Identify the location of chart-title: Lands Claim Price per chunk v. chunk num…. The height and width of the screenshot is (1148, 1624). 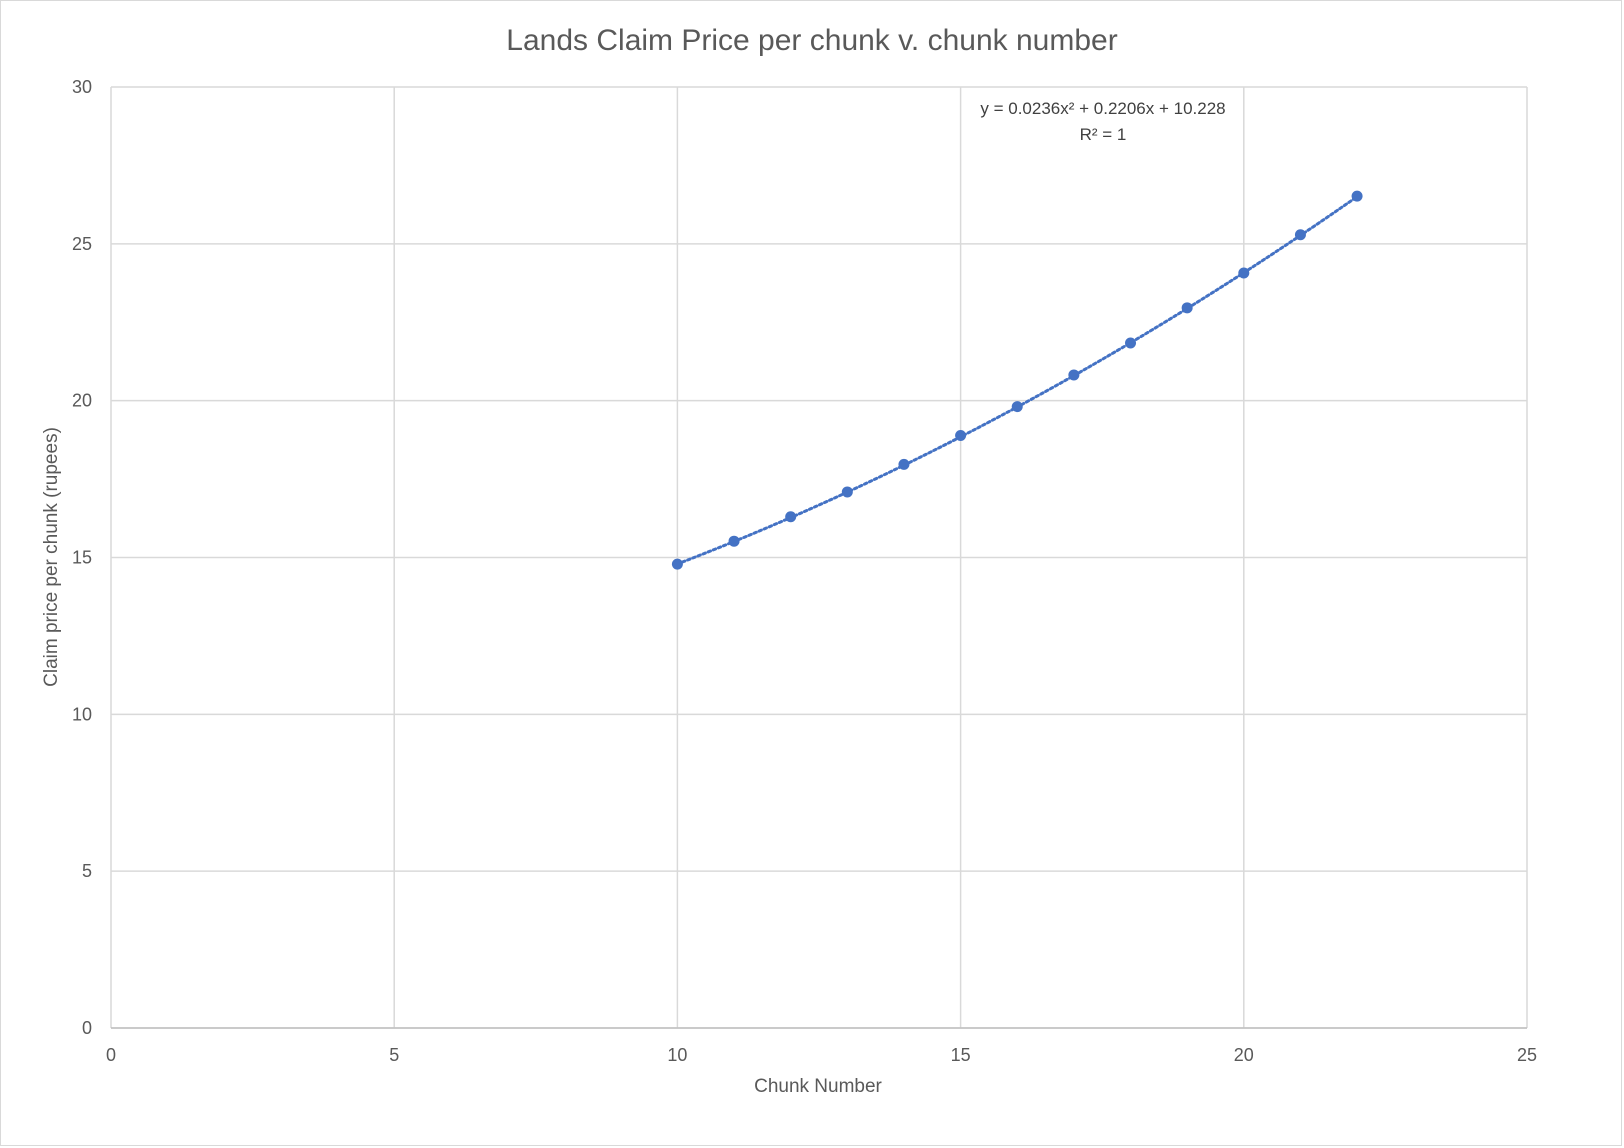
(811, 40).